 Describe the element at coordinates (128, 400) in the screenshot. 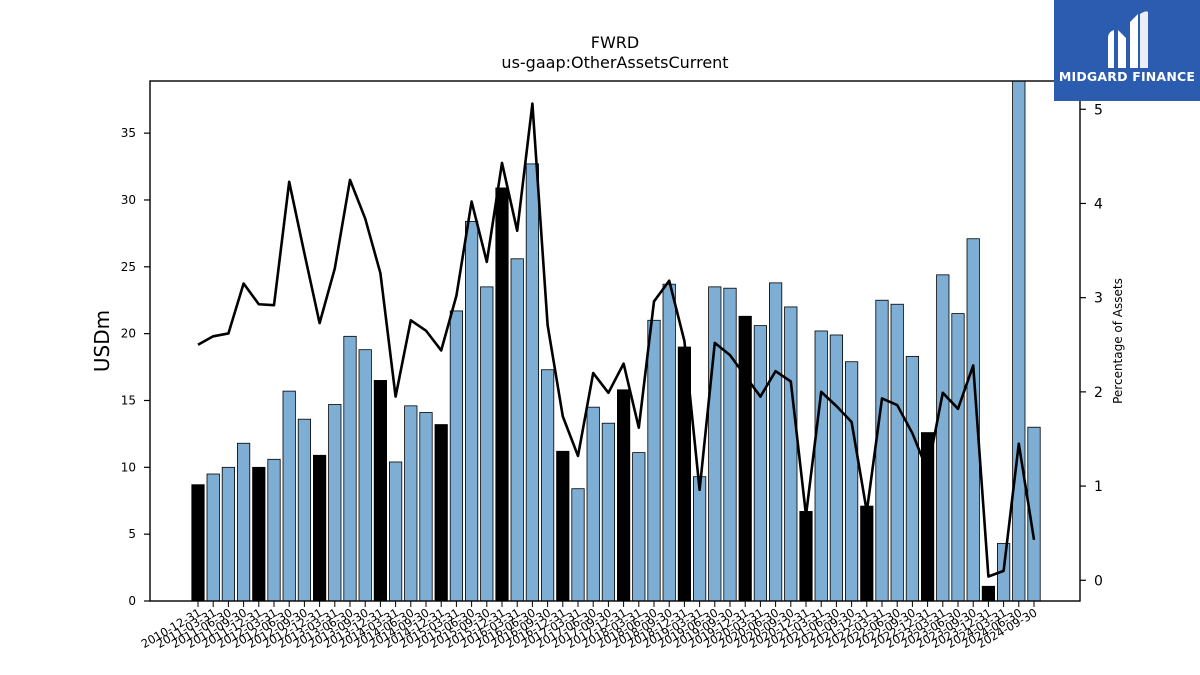

I see `y-tick-label: 15` at that location.